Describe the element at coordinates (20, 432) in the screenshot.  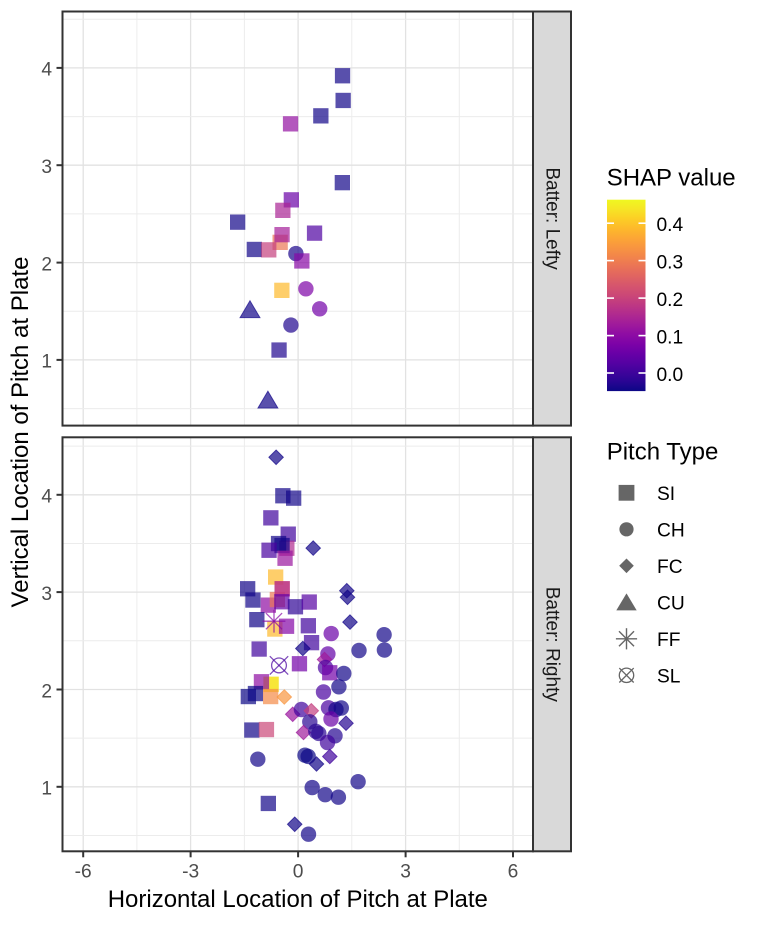
I see `svg-text:Vertical Location of Pitch at: Vertical Location of Pitch at Plate` at that location.